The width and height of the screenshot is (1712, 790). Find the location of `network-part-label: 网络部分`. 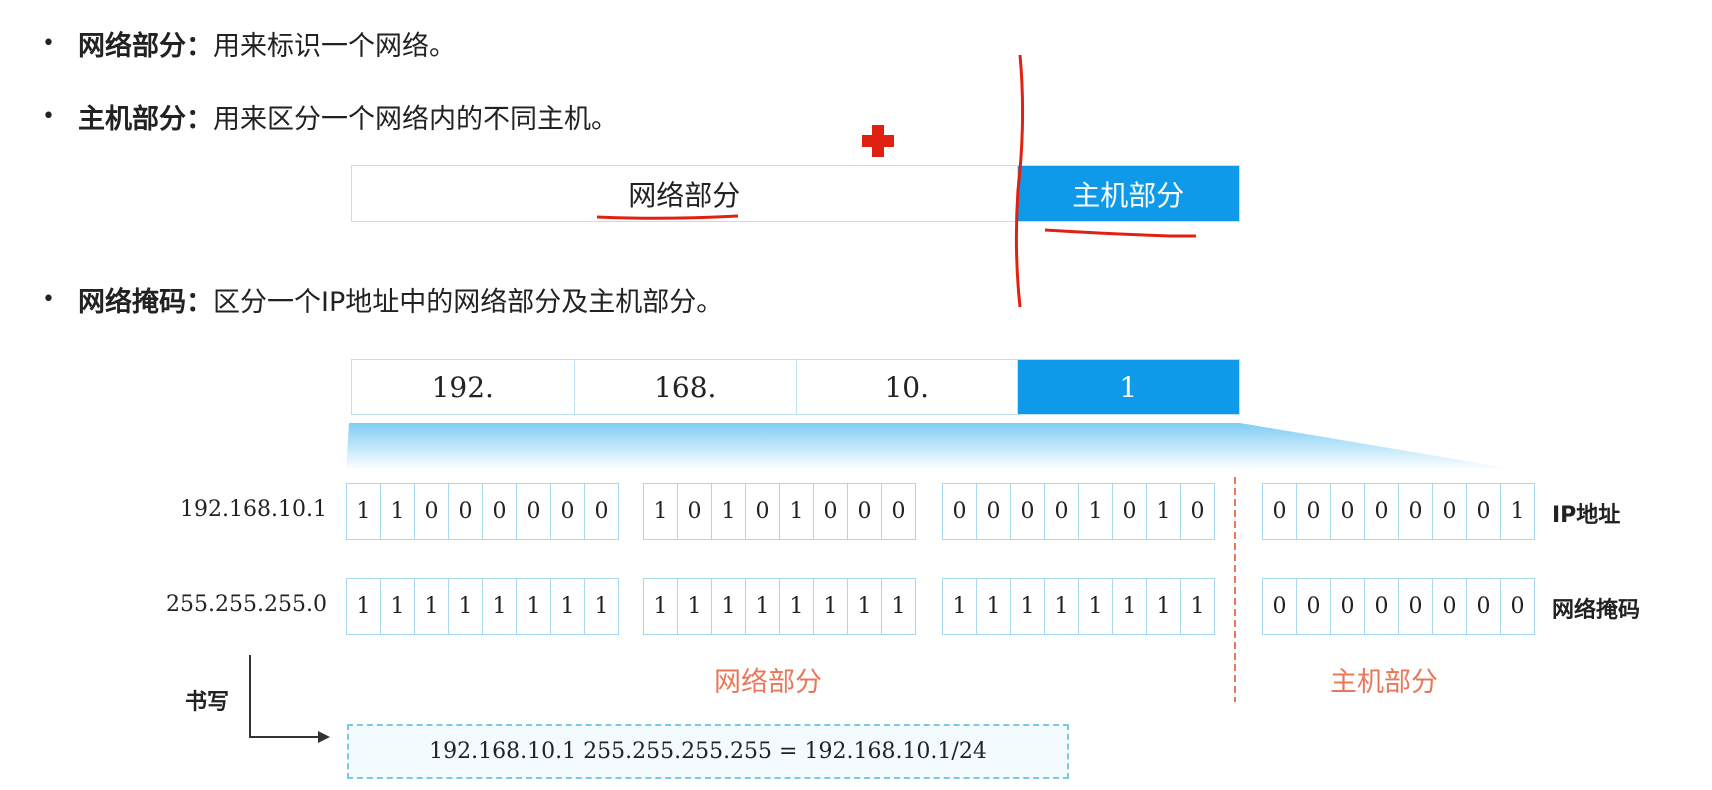

network-part-label: 网络部分 is located at coordinates (768, 682).